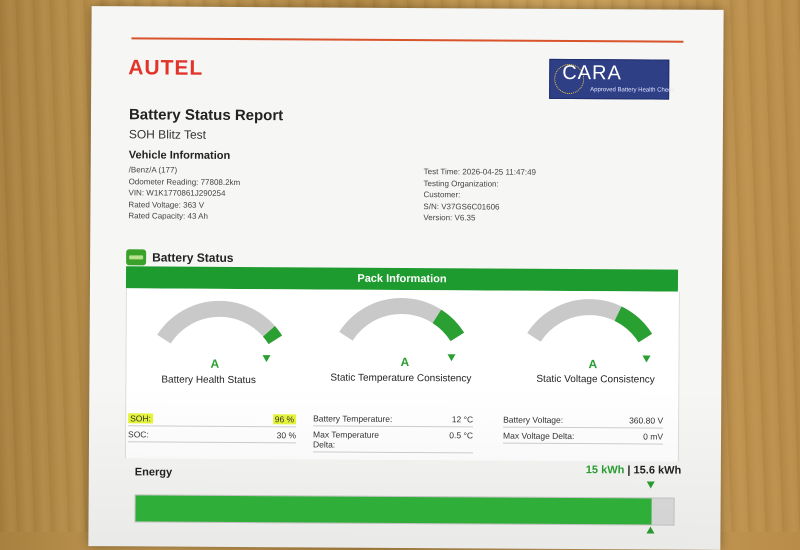 This screenshot has width=800, height=550. Describe the element at coordinates (284, 419) in the screenshot. I see `soh-value: 96 %` at that location.